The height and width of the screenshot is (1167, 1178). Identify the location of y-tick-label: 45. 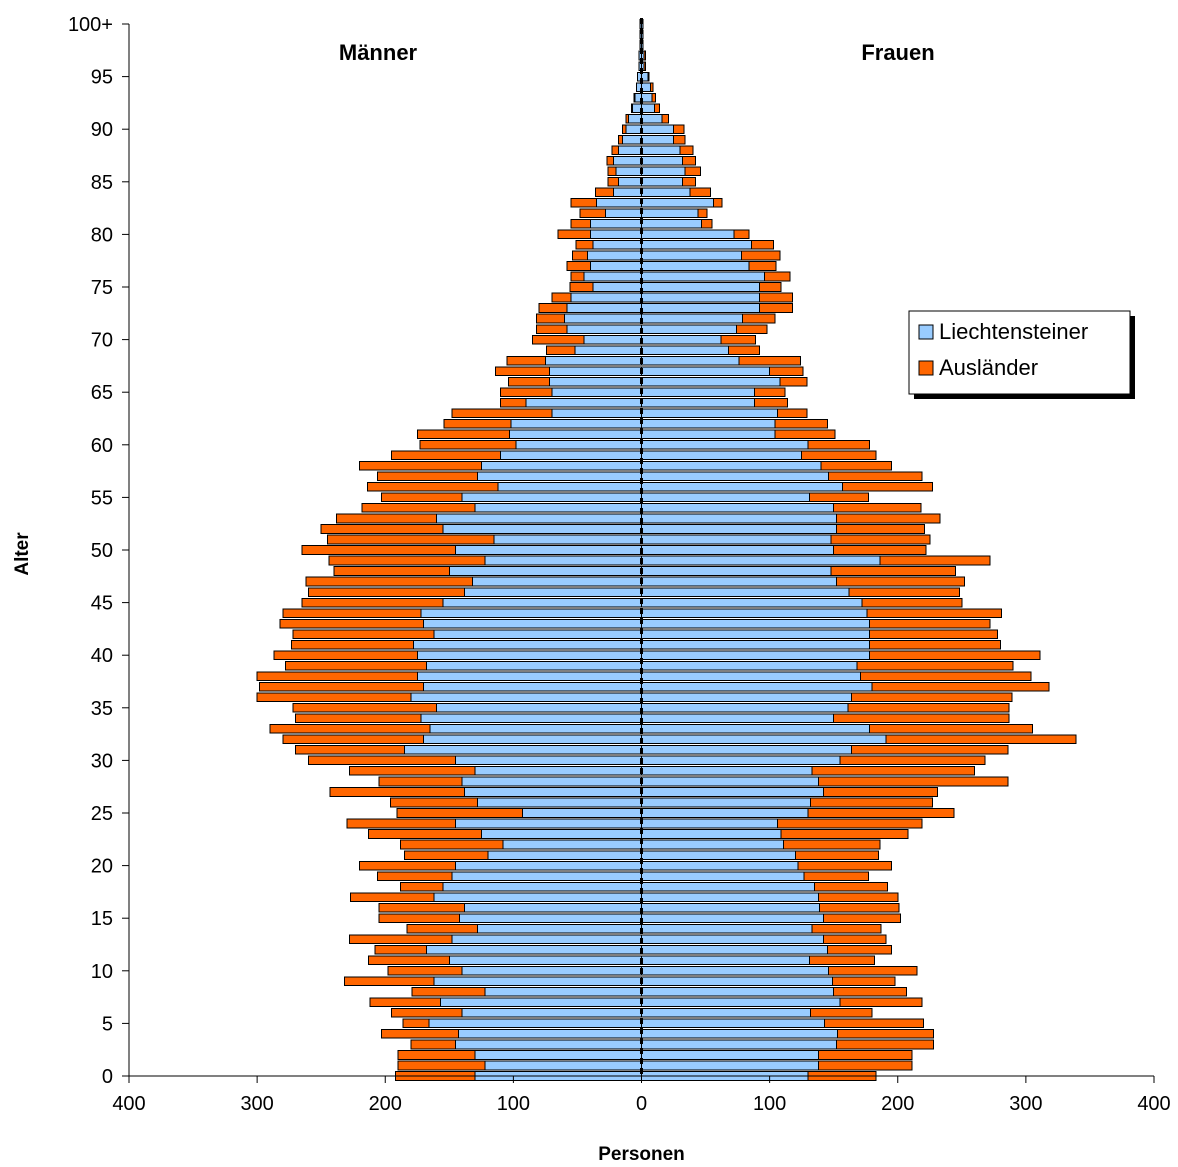
(102, 604).